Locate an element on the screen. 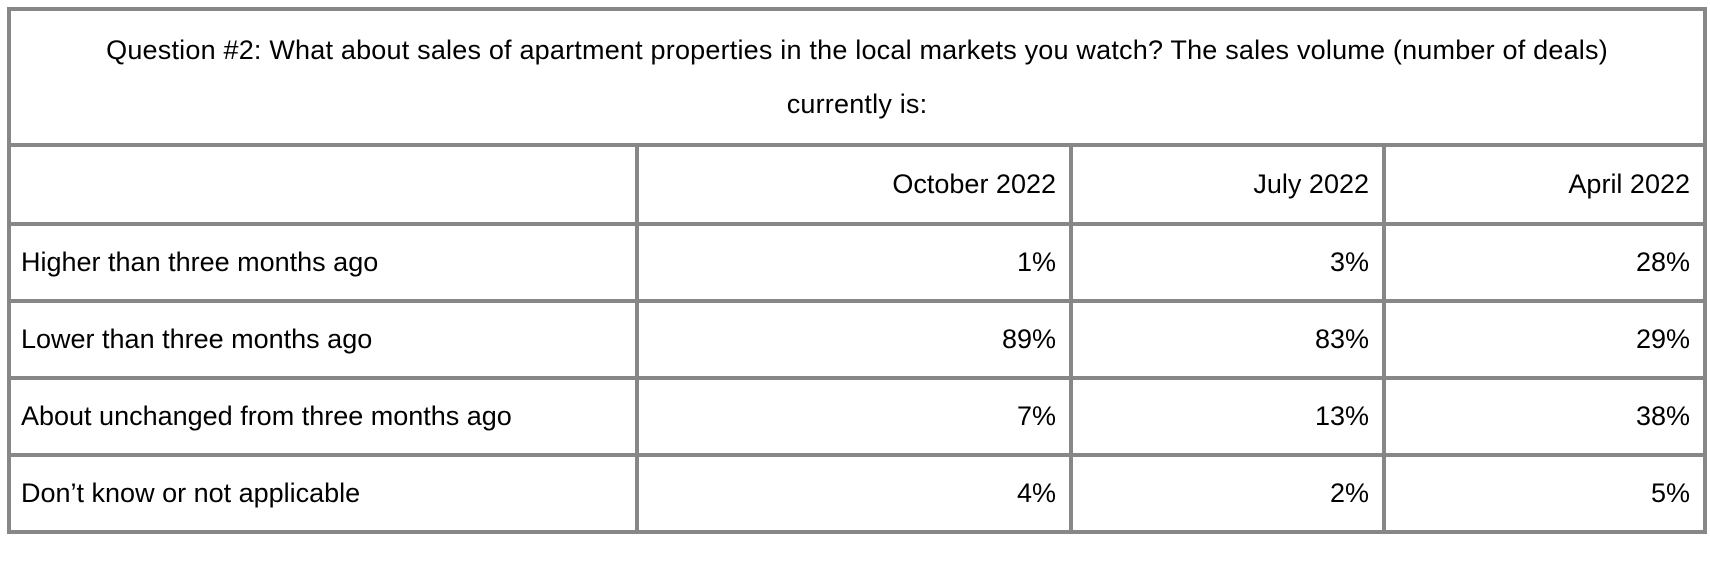 The image size is (1710, 580). column-header-row: October 2022 July 2022 April 2022 is located at coordinates (857, 184).